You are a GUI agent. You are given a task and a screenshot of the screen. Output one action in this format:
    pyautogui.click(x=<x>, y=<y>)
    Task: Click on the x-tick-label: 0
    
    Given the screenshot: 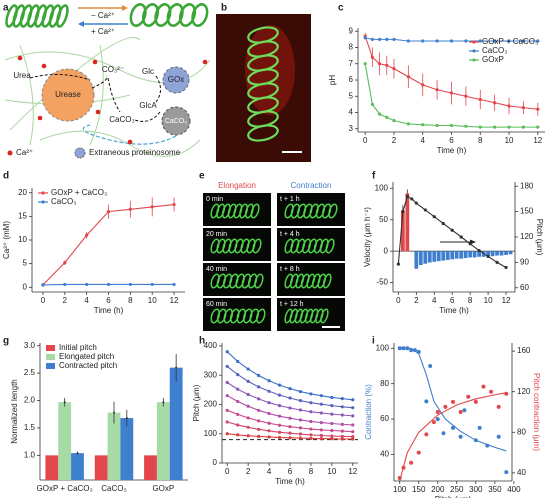 What is the action you would take?
    pyautogui.click(x=365, y=140)
    